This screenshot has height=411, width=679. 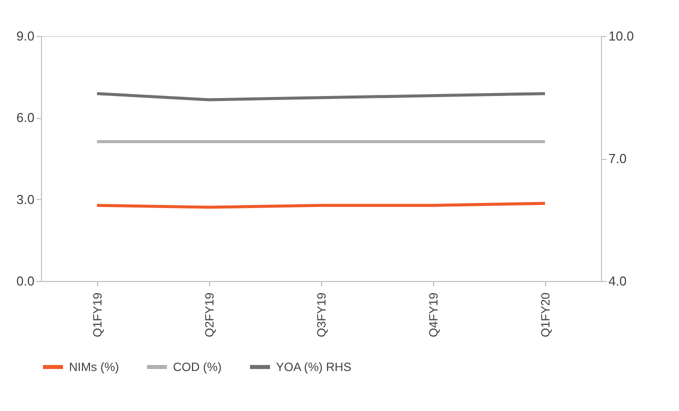 What do you see at coordinates (433, 315) in the screenshot?
I see `x-tick-label: Q4FY19` at bounding box center [433, 315].